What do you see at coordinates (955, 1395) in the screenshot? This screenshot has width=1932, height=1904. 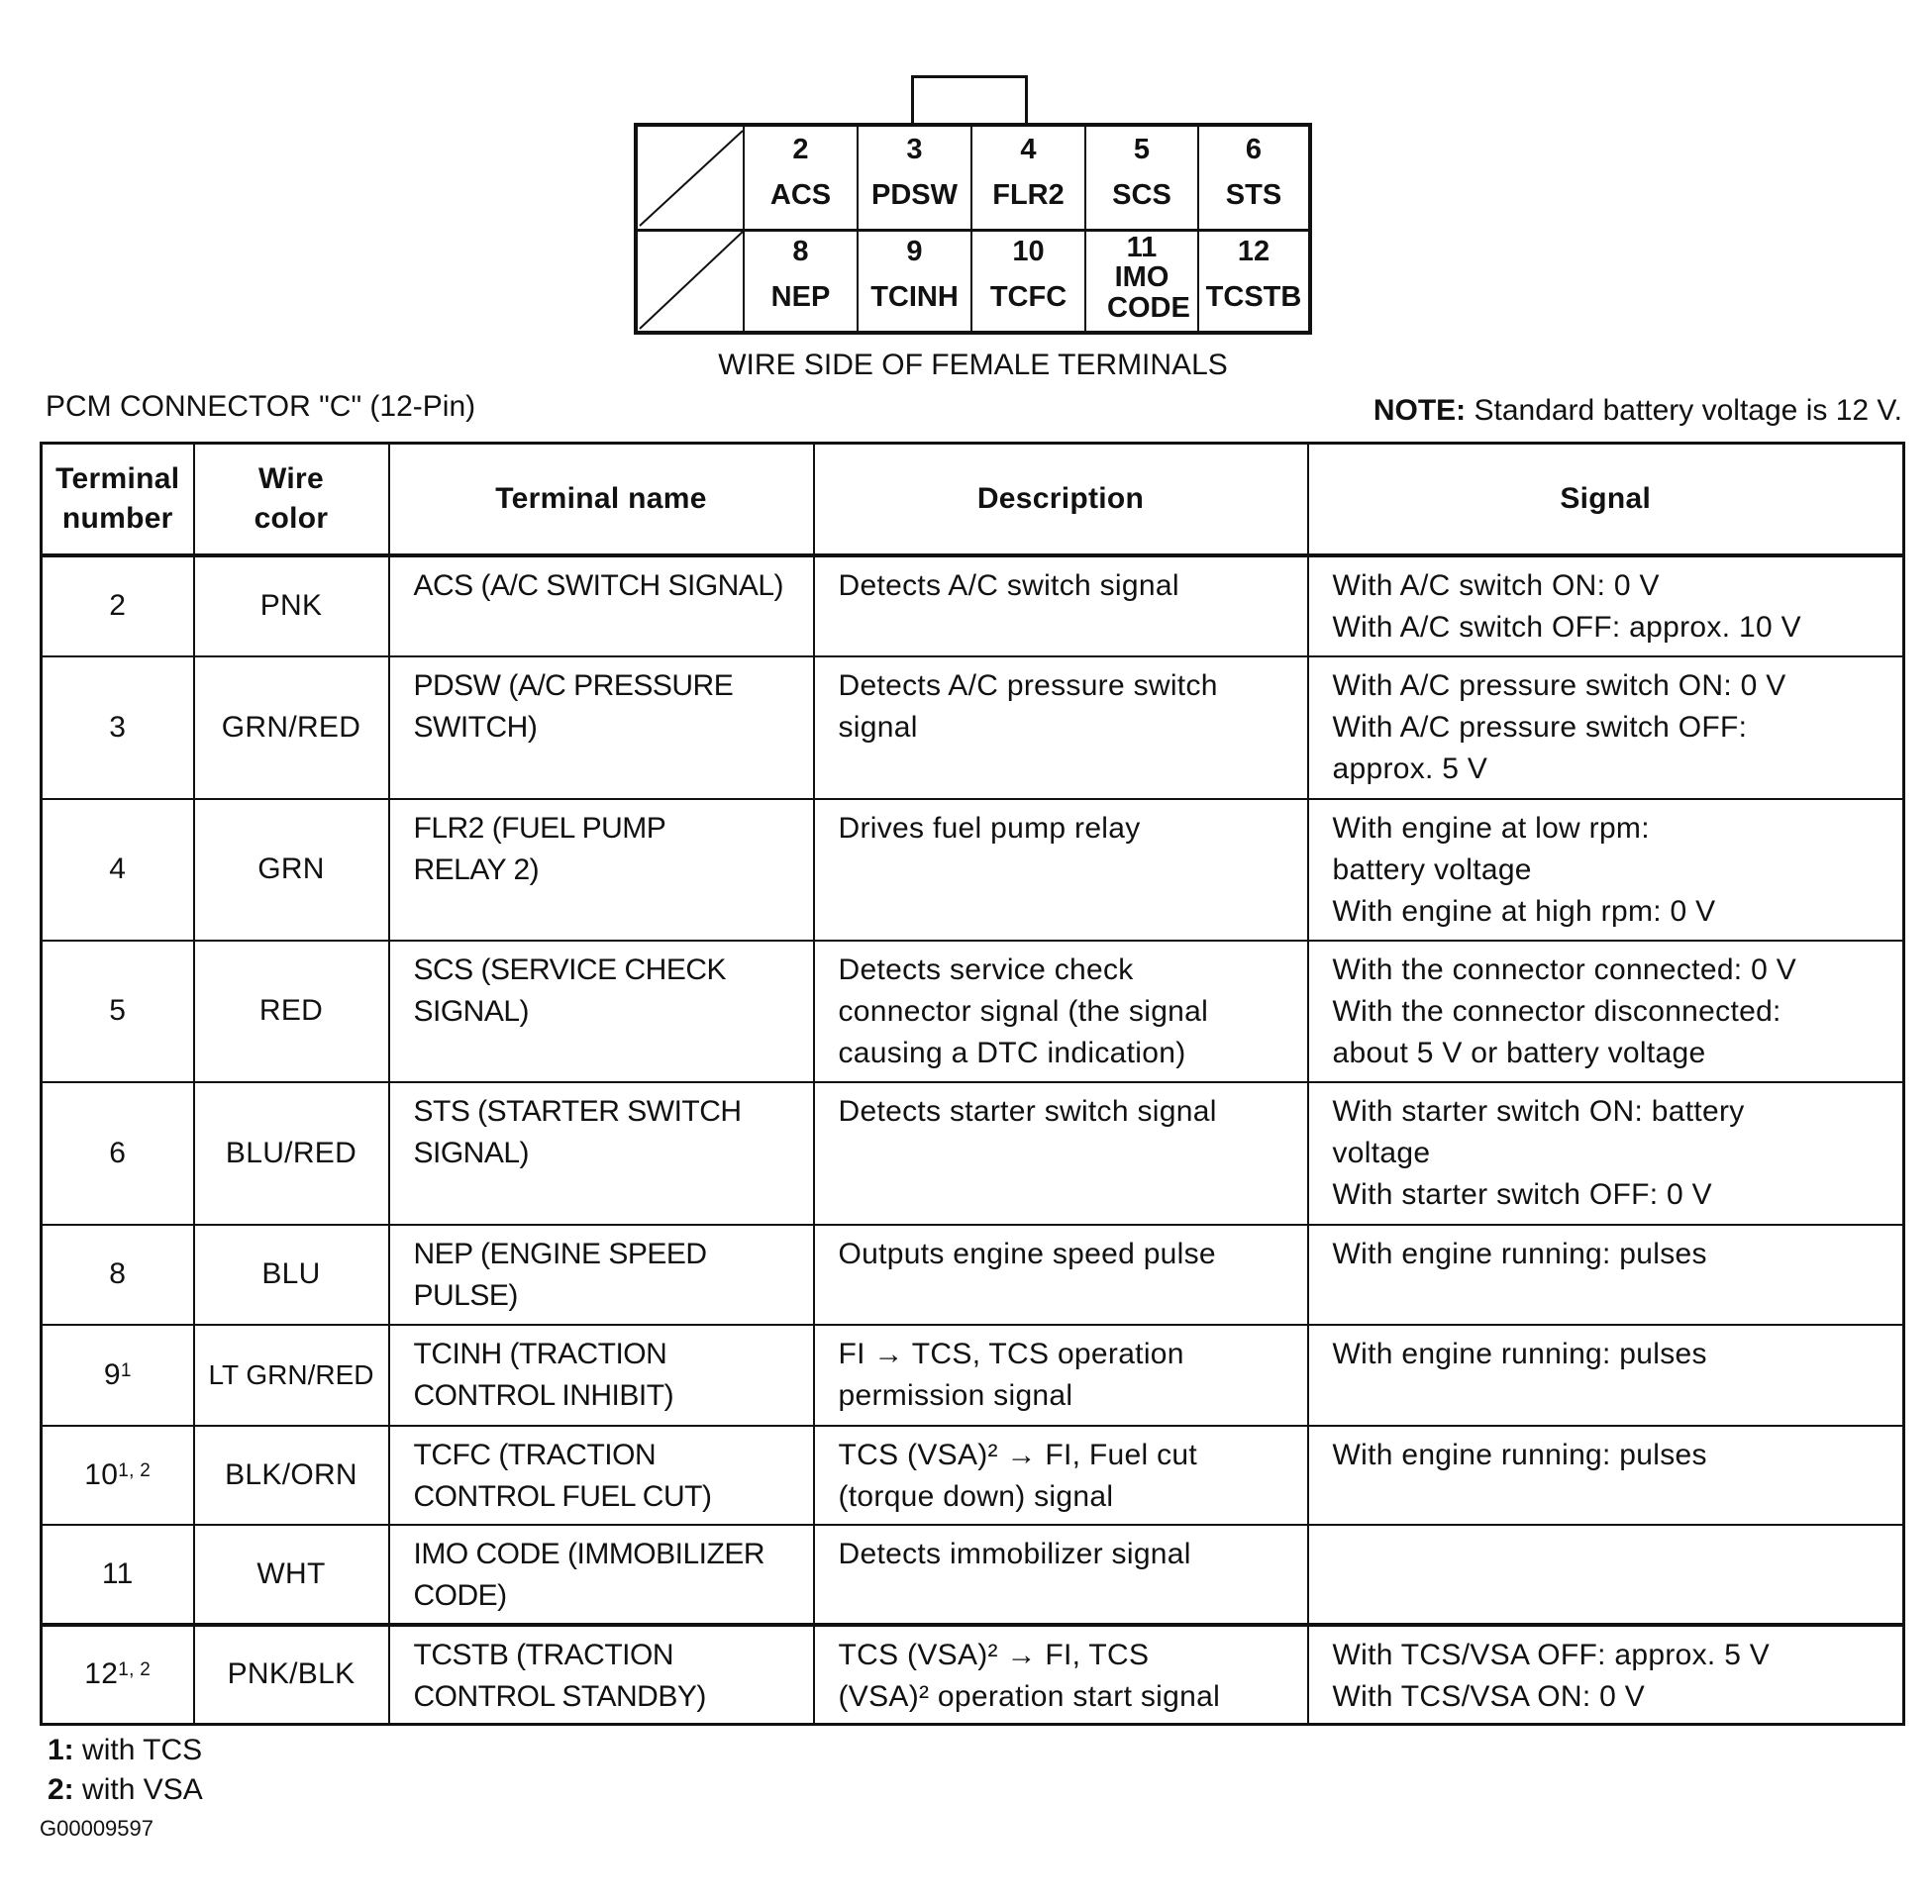 I see `desc-line: permission signal` at bounding box center [955, 1395].